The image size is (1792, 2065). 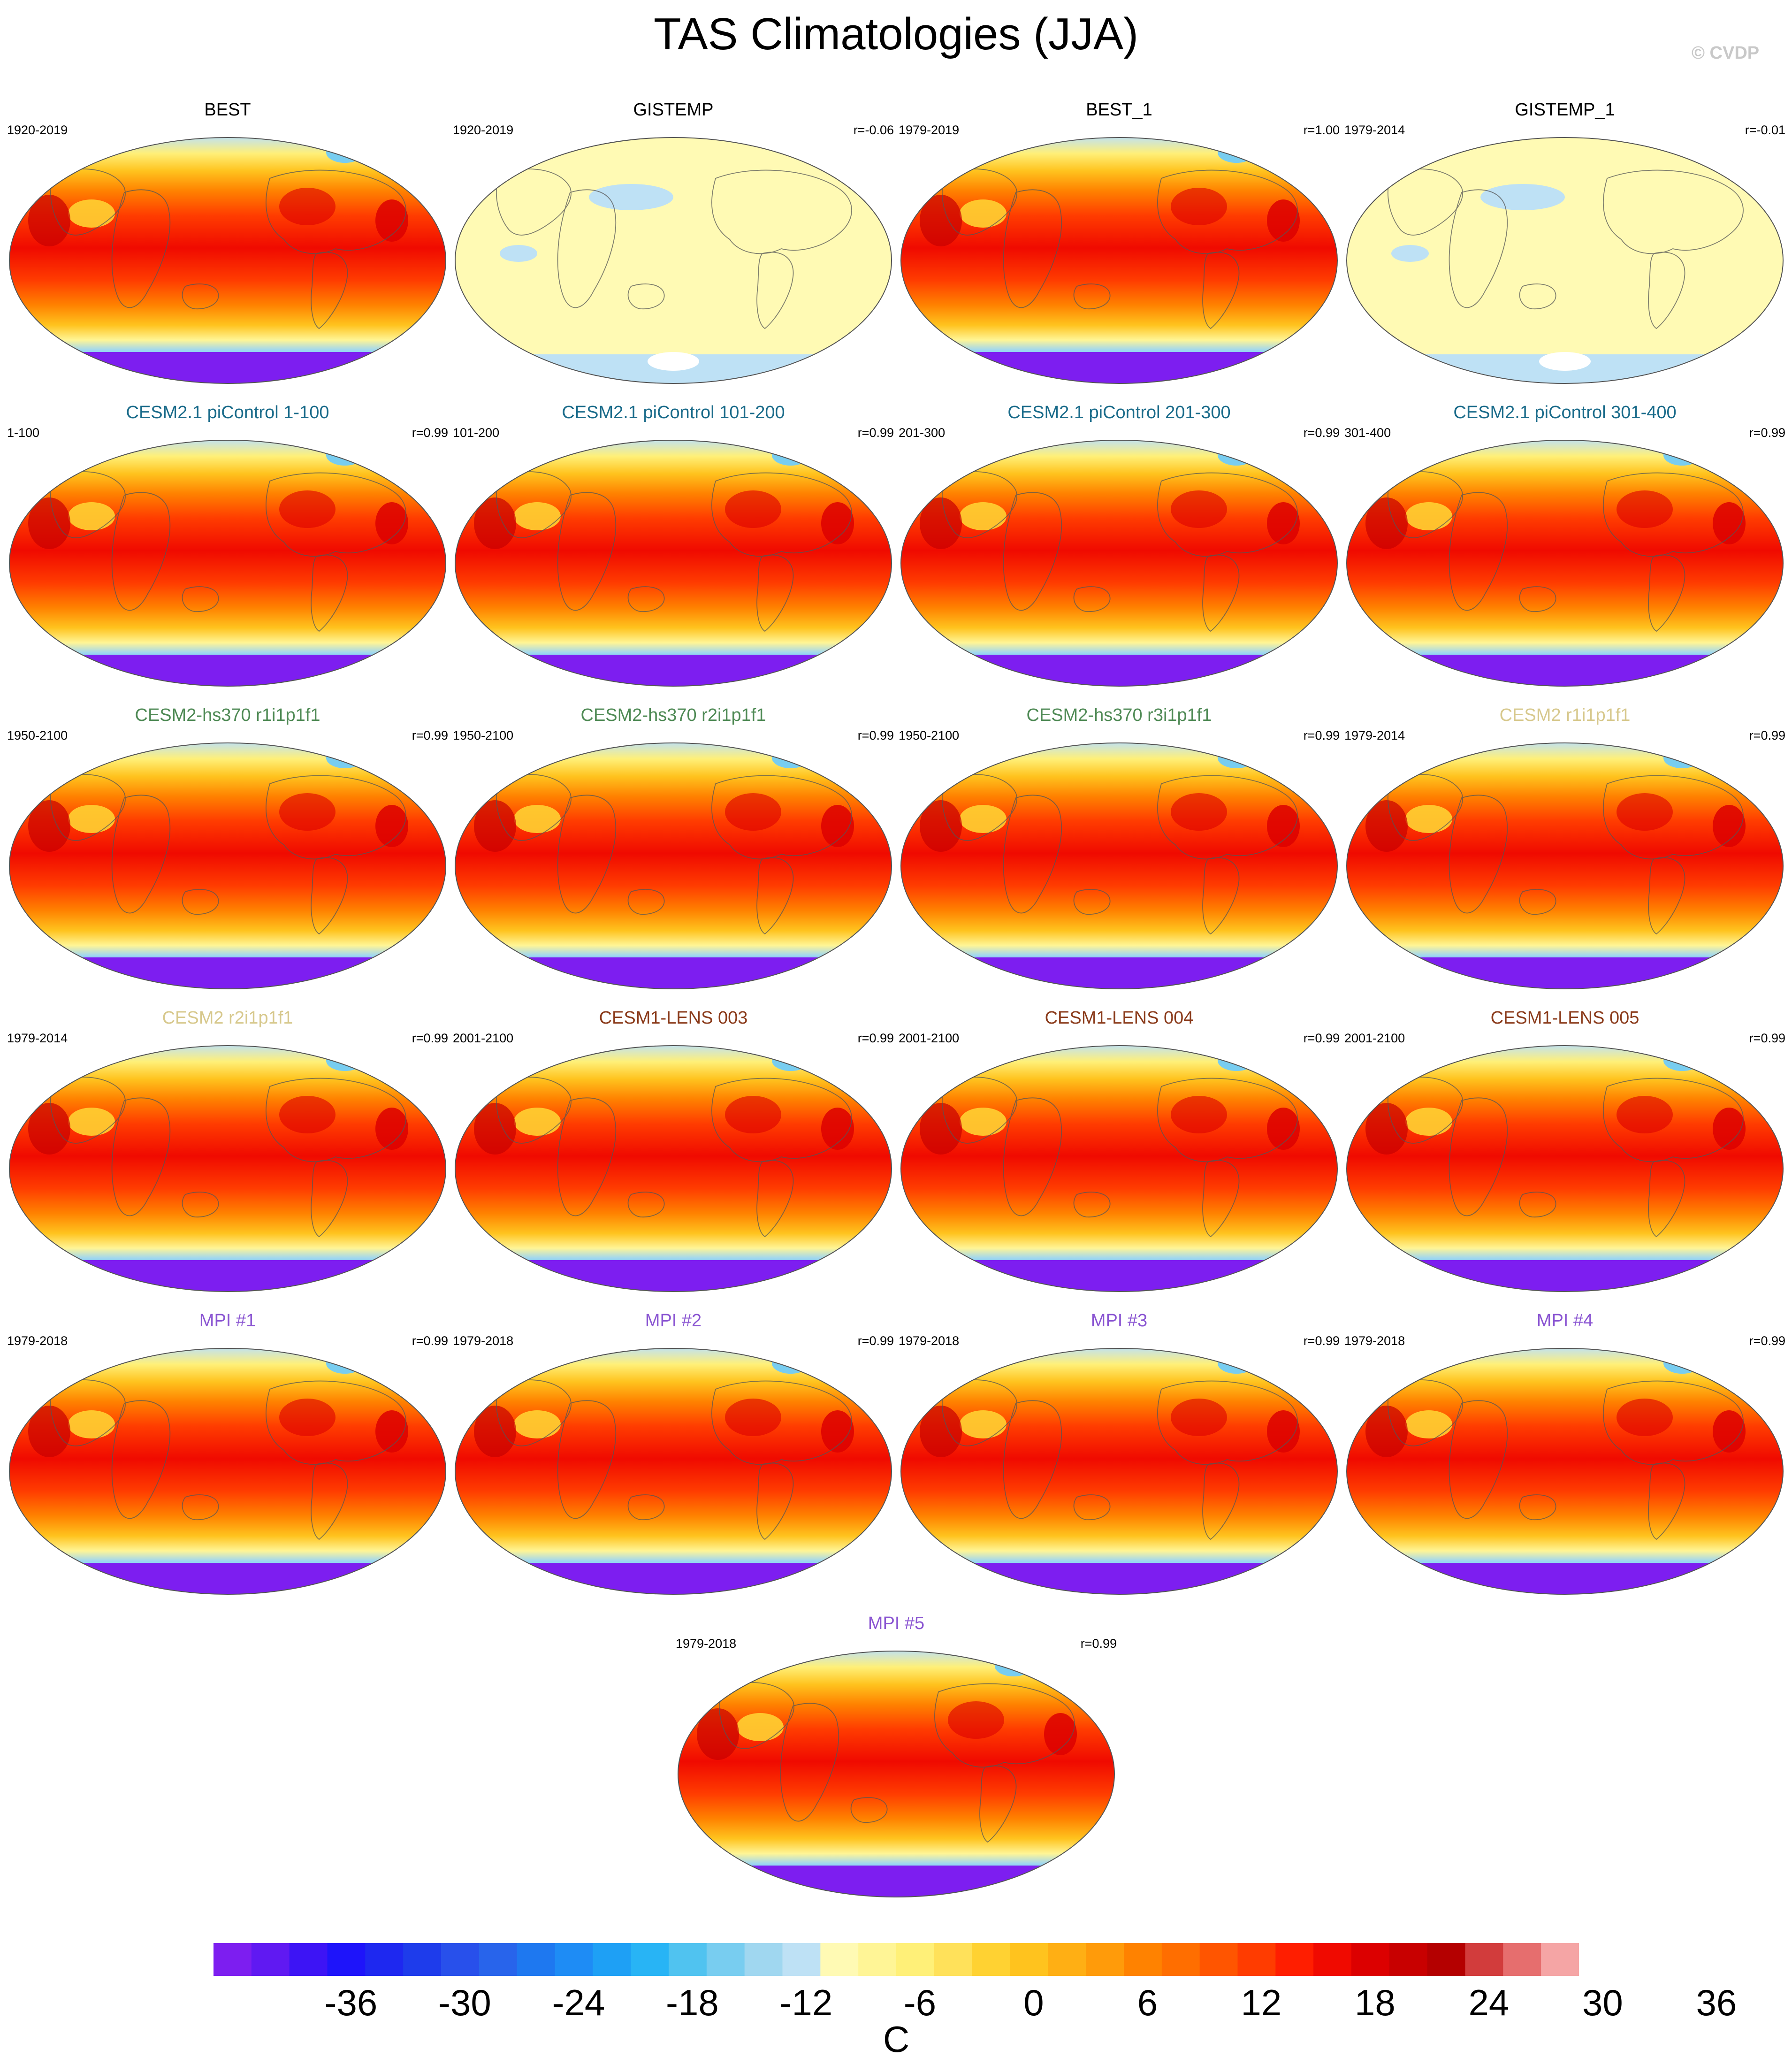 What do you see at coordinates (896, 1959) in the screenshot?
I see `colorbar` at bounding box center [896, 1959].